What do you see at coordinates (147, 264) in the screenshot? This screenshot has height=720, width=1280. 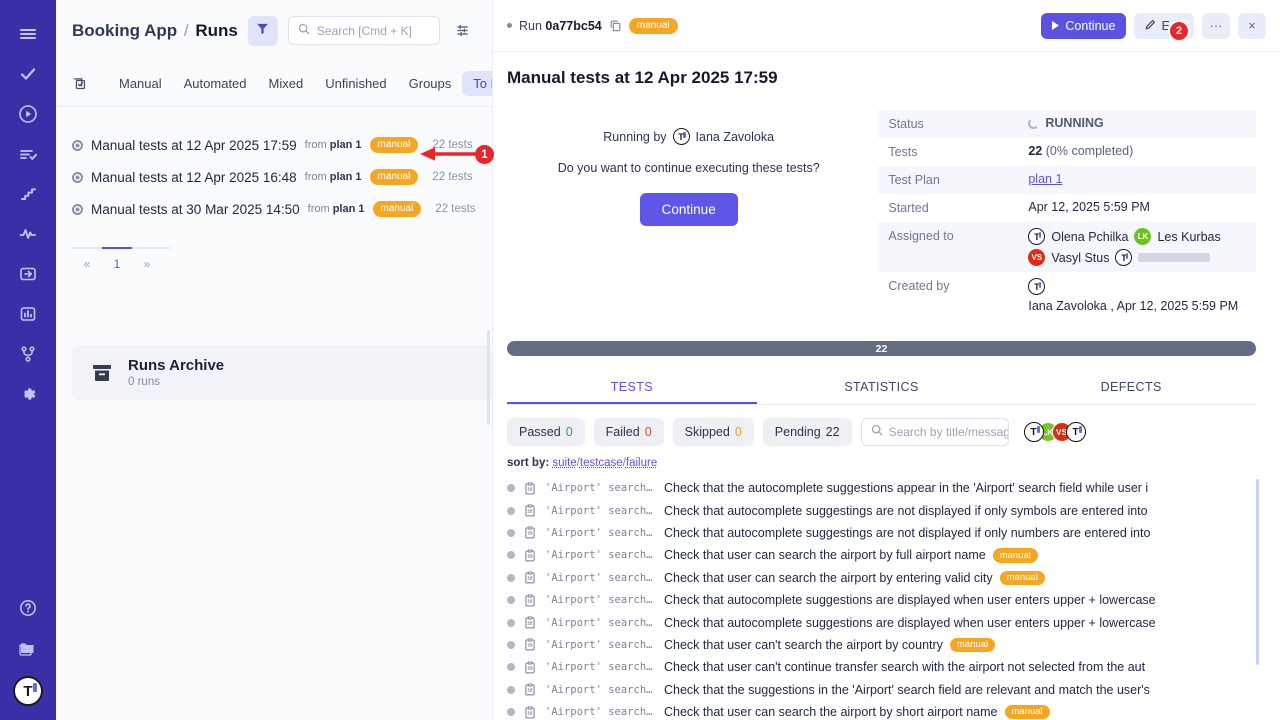 I see `pagination-next: »` at bounding box center [147, 264].